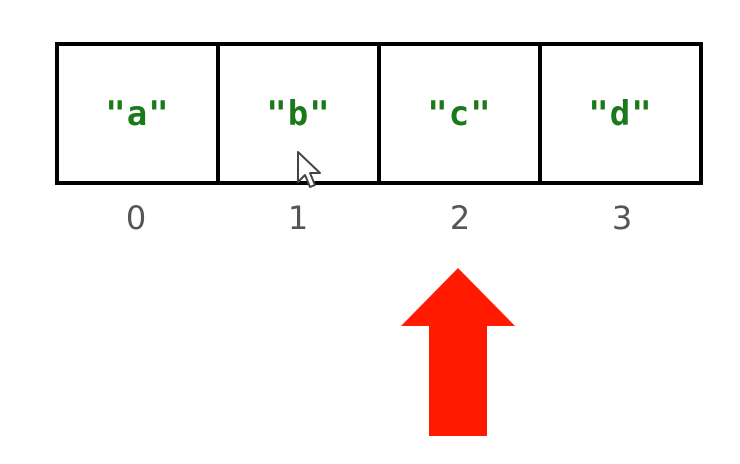 This screenshot has height=464, width=740. I want to click on array-cell-0: "a", so click(137, 113).